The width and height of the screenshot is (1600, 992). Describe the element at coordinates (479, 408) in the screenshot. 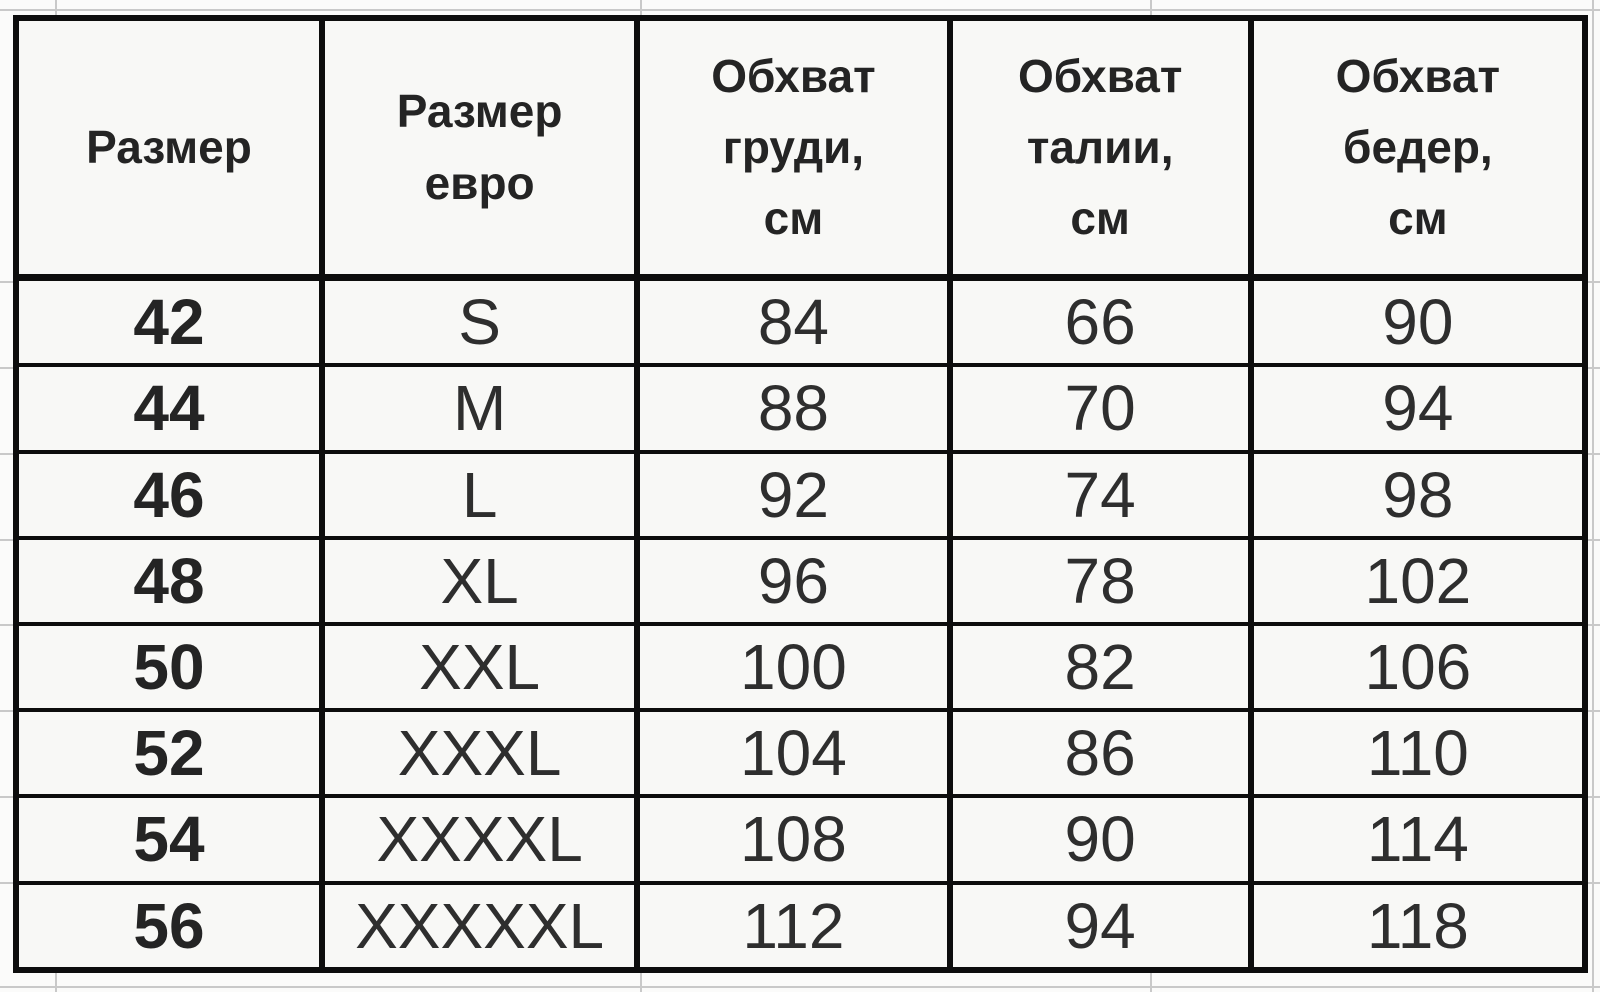

I see `table-cell: M` at that location.